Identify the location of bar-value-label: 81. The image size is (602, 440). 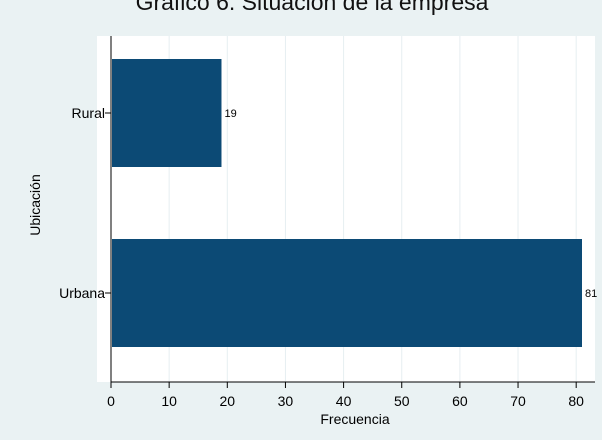
(591, 294).